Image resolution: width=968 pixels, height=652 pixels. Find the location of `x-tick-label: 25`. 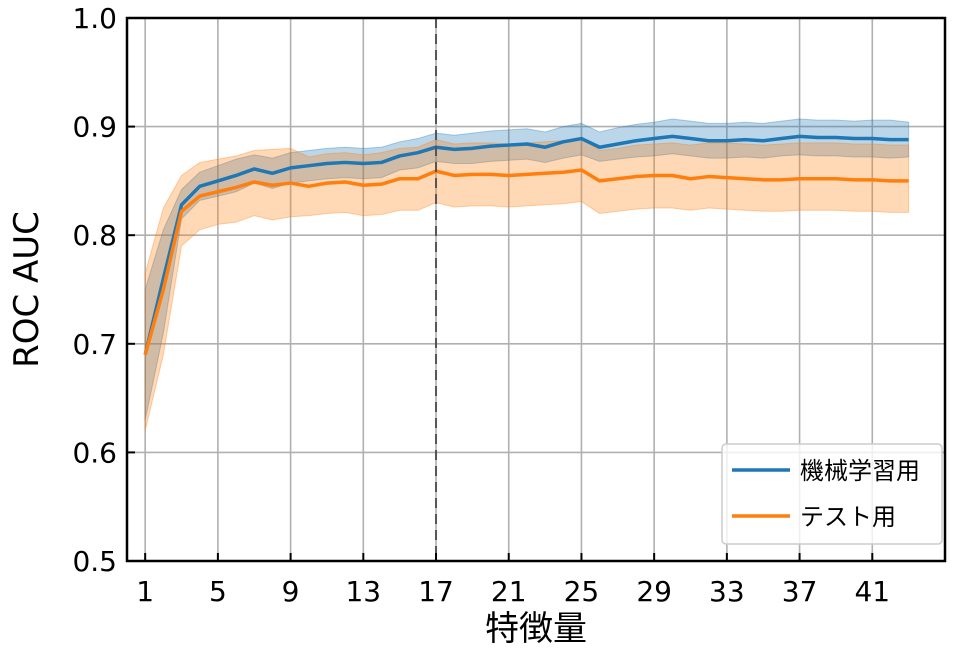

x-tick-label: 25 is located at coordinates (582, 591).